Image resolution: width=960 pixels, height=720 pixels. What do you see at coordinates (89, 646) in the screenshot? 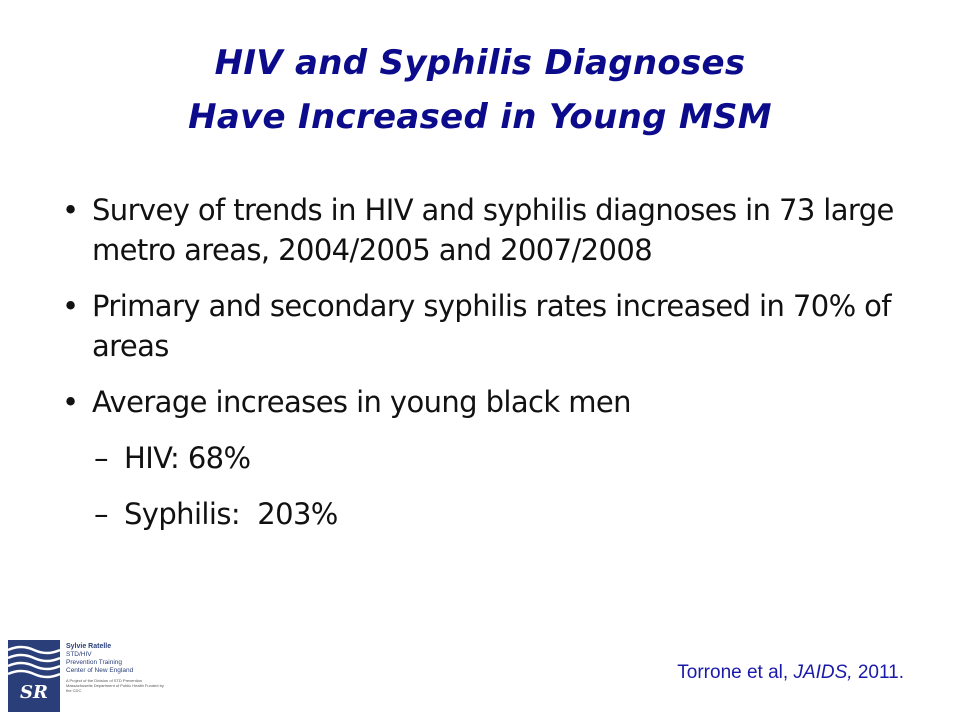
I see `logo-name: Sylvie Ratelle` at bounding box center [89, 646].